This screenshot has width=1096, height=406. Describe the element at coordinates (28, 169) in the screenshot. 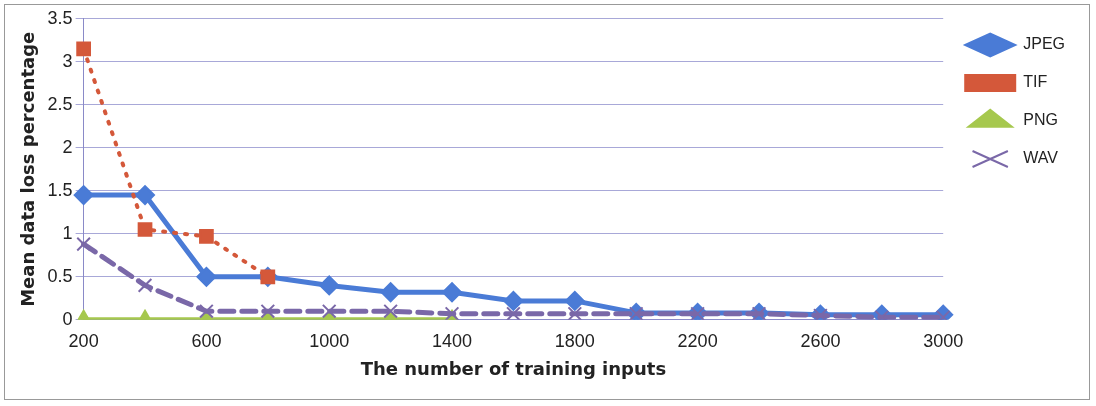

I see `y-axis-title: Mean data loss percentage` at that location.